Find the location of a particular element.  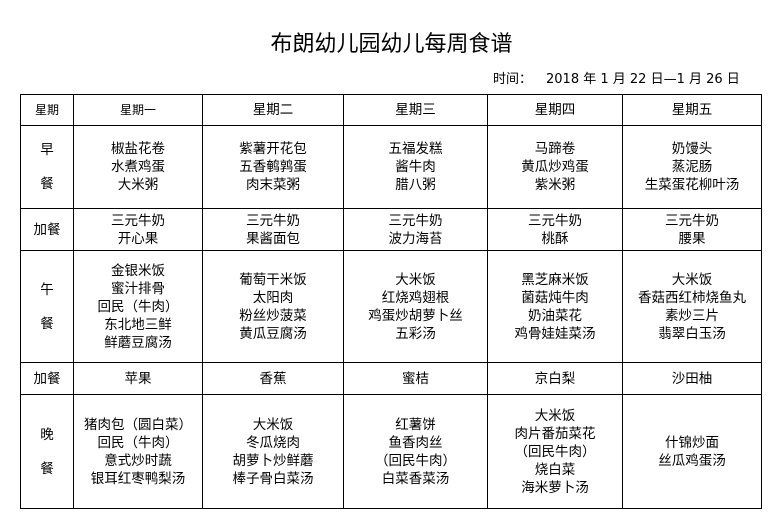

dish: 鲜蘑豆腐汤 is located at coordinates (138, 342).